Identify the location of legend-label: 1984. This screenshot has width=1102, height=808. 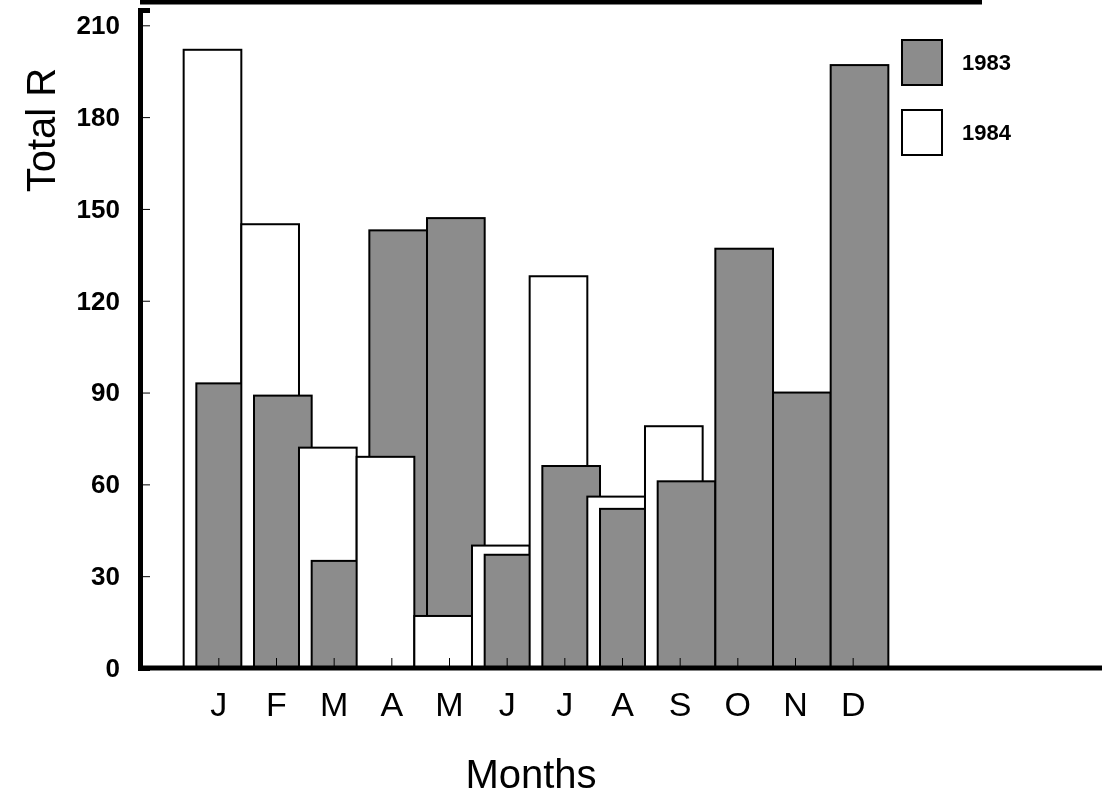
(987, 132).